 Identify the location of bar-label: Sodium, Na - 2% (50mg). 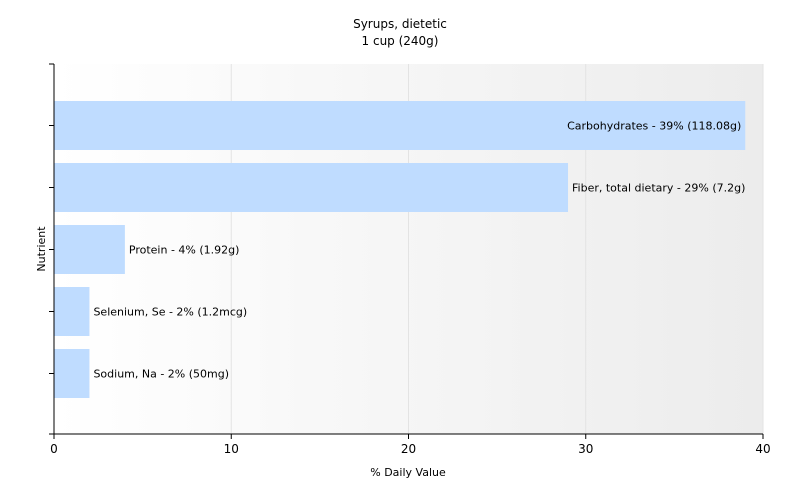
(161, 374).